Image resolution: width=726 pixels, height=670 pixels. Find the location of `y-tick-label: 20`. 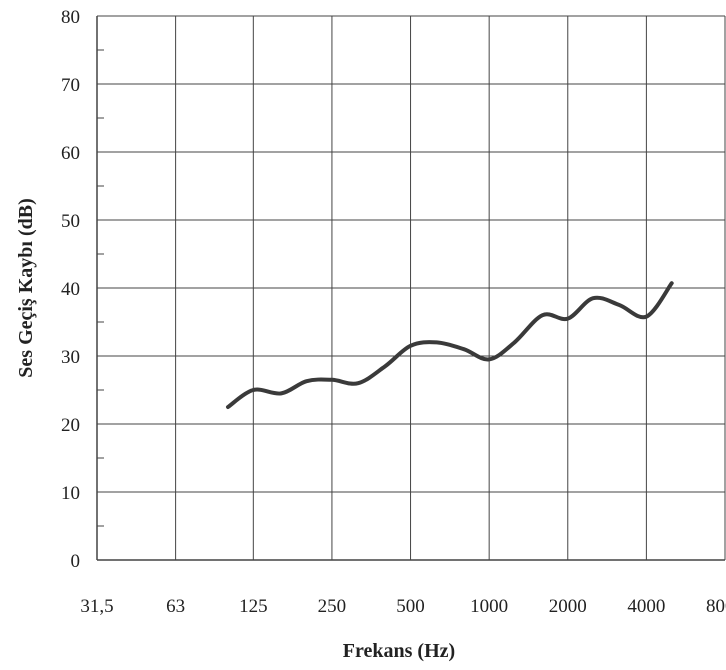

y-tick-label: 20 is located at coordinates (70, 425).